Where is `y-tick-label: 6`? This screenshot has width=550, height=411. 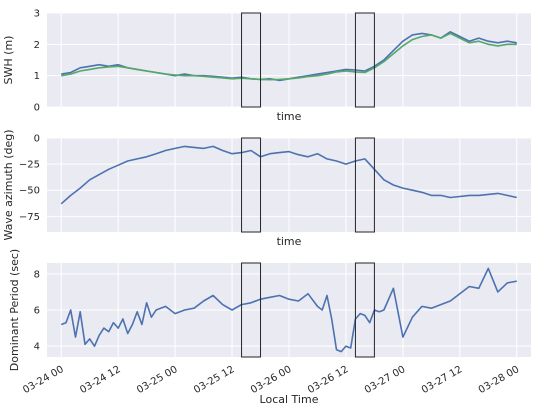 y-tick-label: 6 is located at coordinates (37, 311).